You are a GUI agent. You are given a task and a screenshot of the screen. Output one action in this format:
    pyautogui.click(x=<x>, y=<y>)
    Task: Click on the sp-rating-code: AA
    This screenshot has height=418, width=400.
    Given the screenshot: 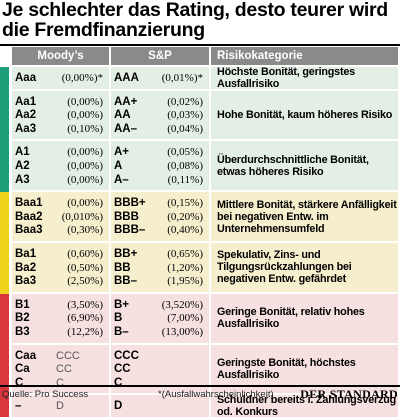 What is the action you would take?
    pyautogui.click(x=122, y=115)
    